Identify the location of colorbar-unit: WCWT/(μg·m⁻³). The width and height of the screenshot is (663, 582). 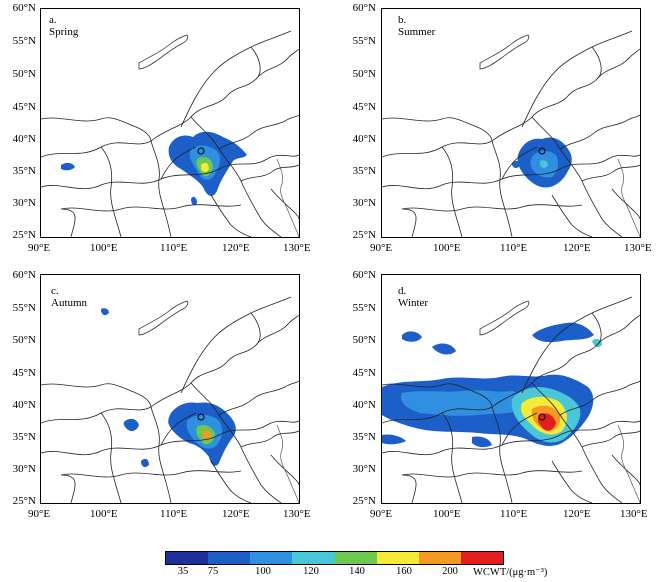
(510, 572).